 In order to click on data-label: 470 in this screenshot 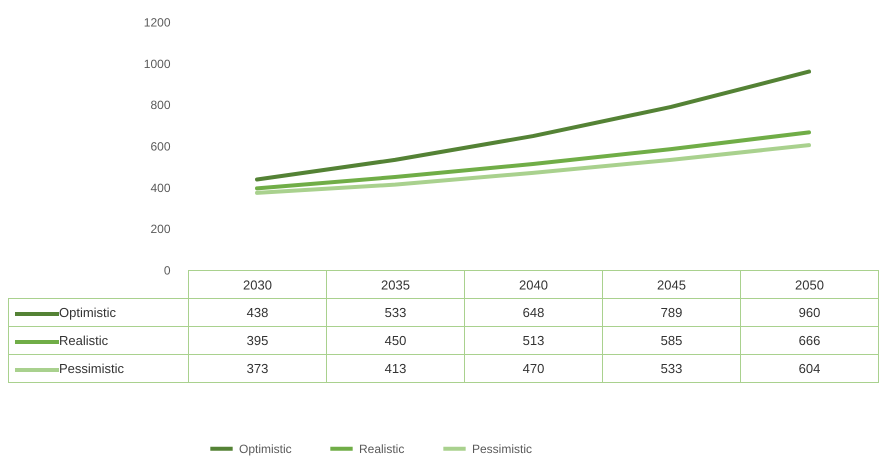, I will do `click(533, 368)`.